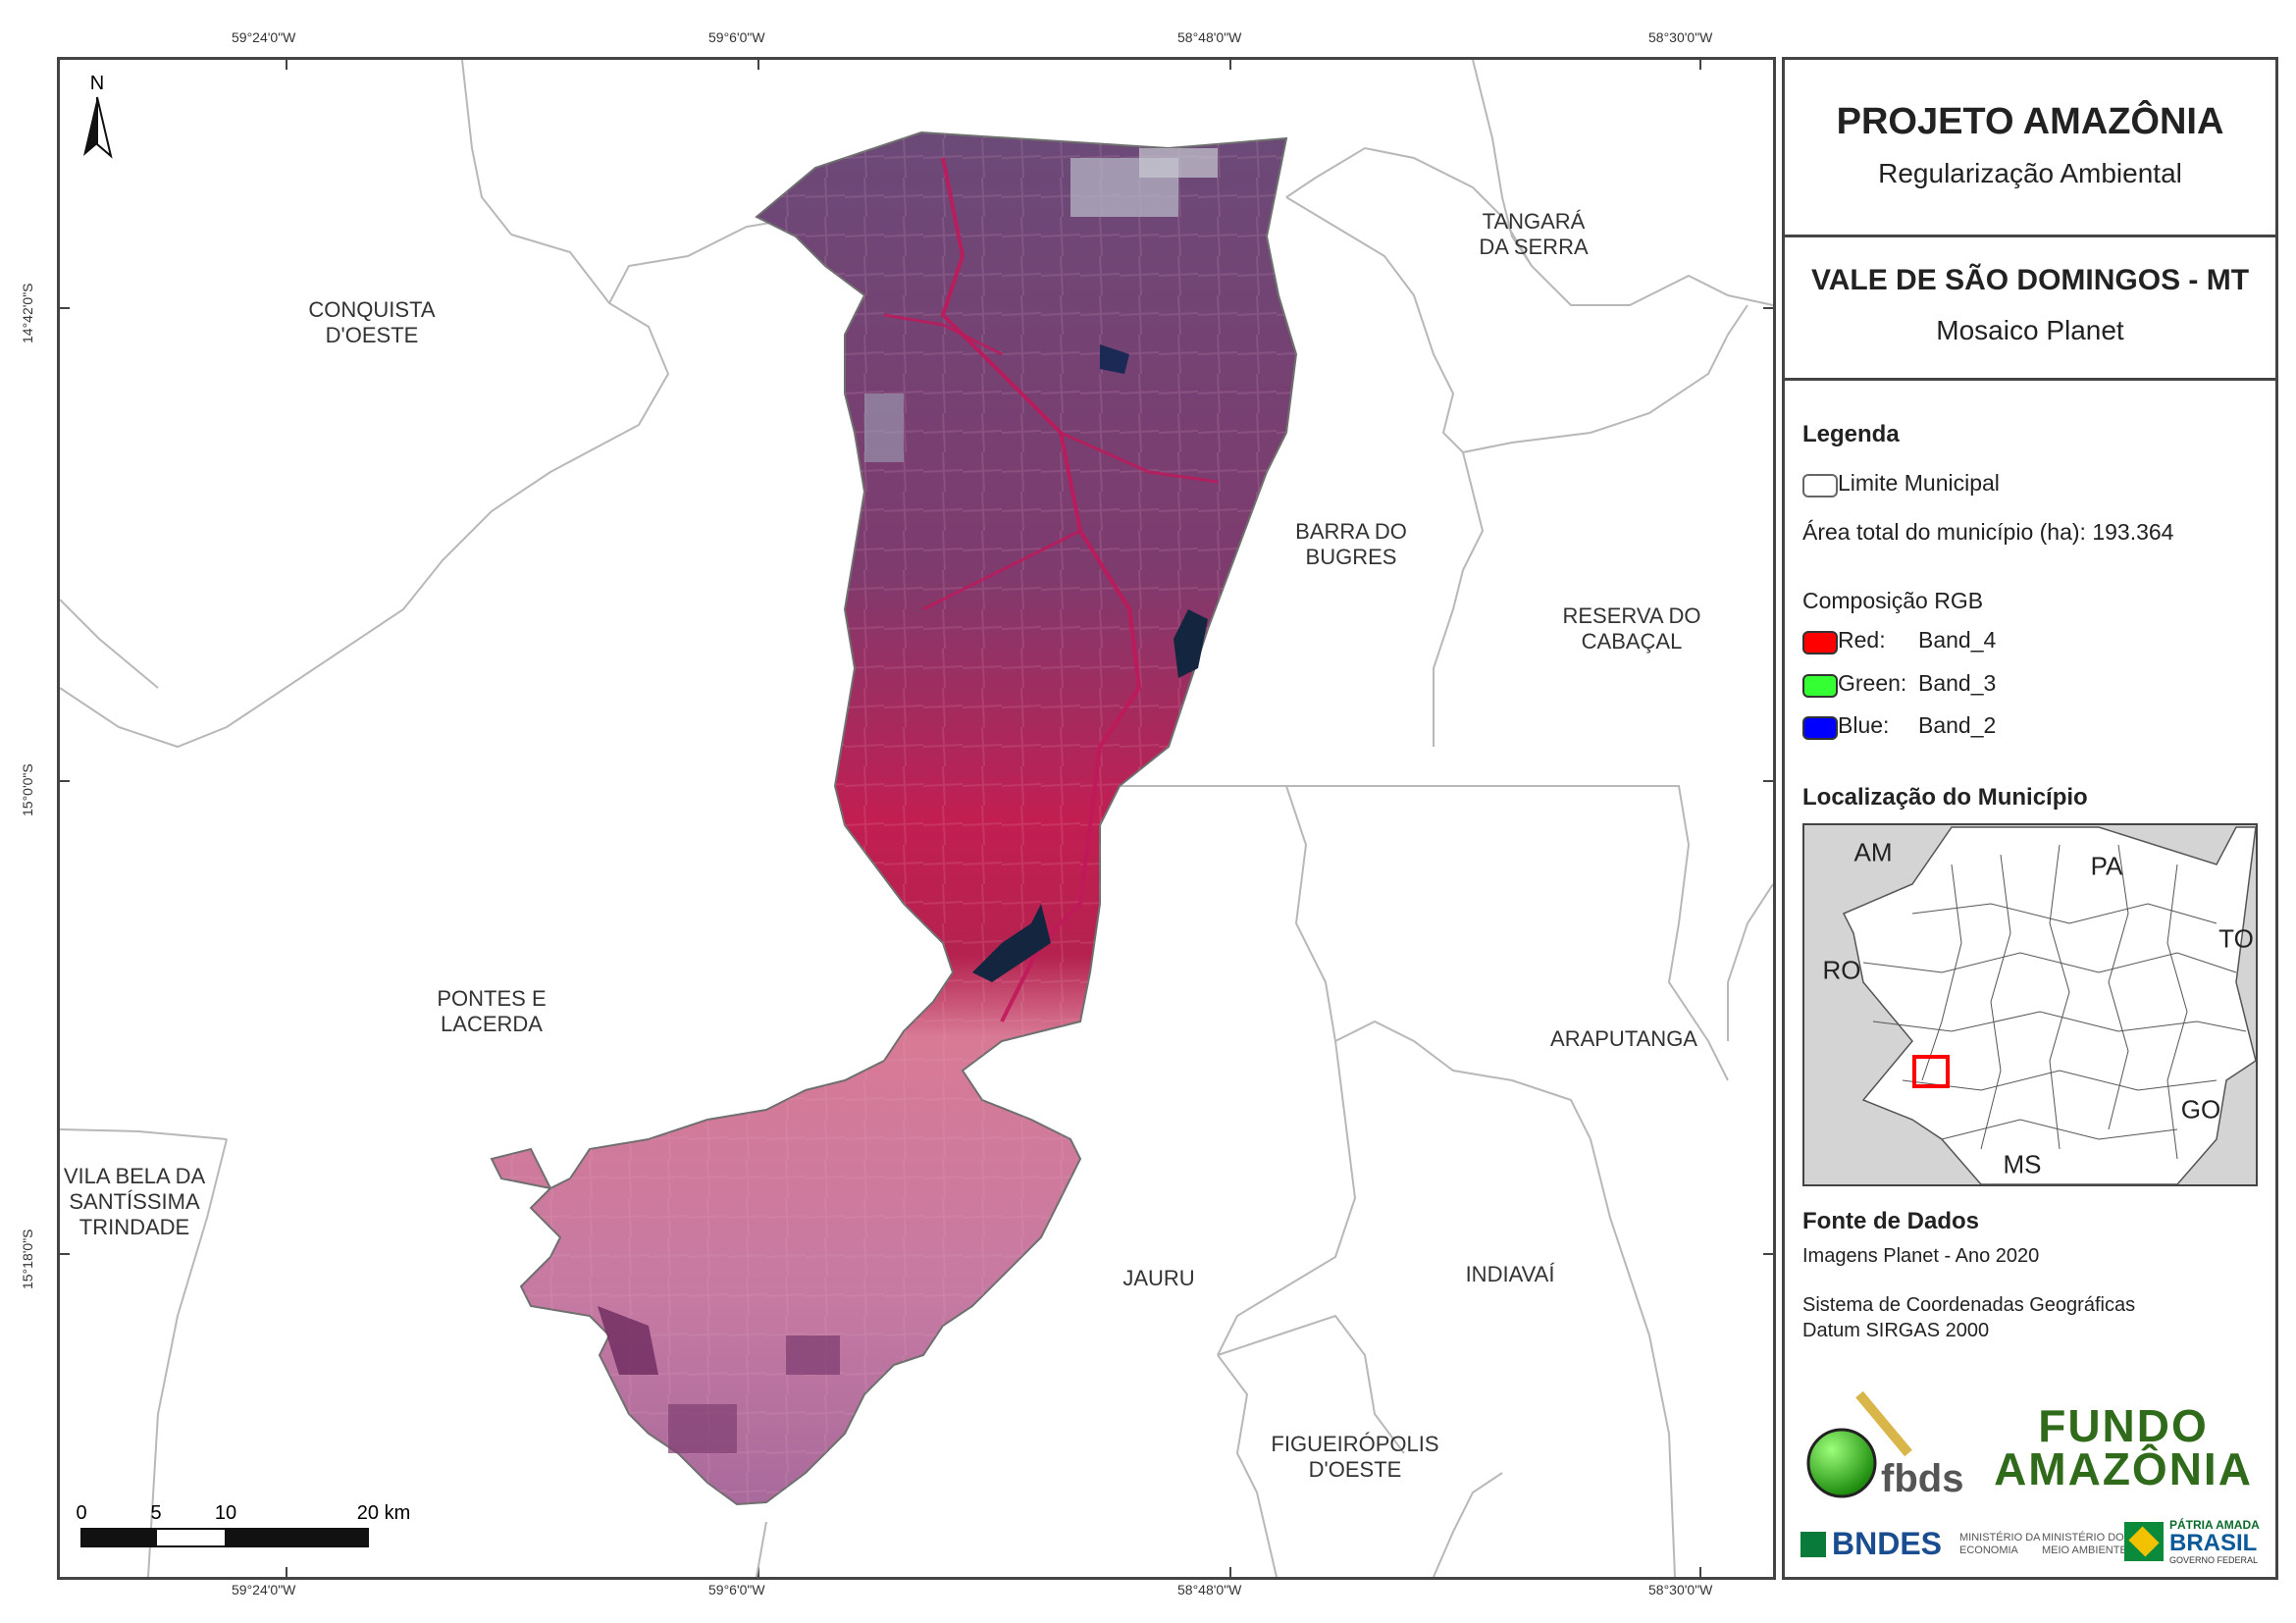 The height and width of the screenshot is (1623, 2296). Describe the element at coordinates (1887, 1543) in the screenshot. I see `bndes-text: BNDES` at that location.